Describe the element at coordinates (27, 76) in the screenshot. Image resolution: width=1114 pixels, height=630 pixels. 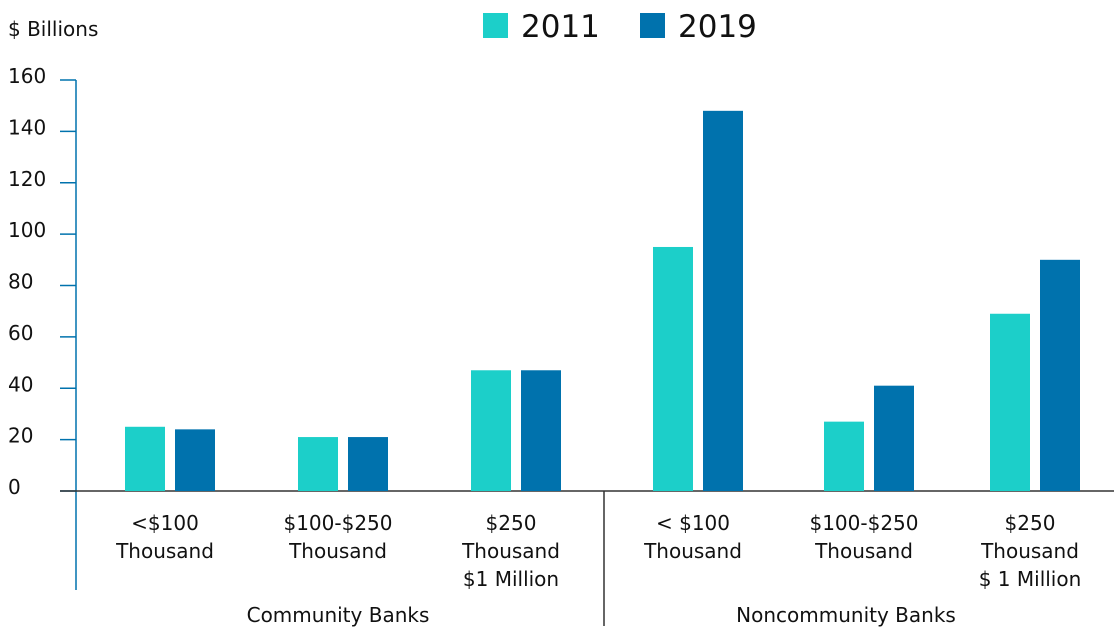
I see `y-tick-label: 160` at that location.